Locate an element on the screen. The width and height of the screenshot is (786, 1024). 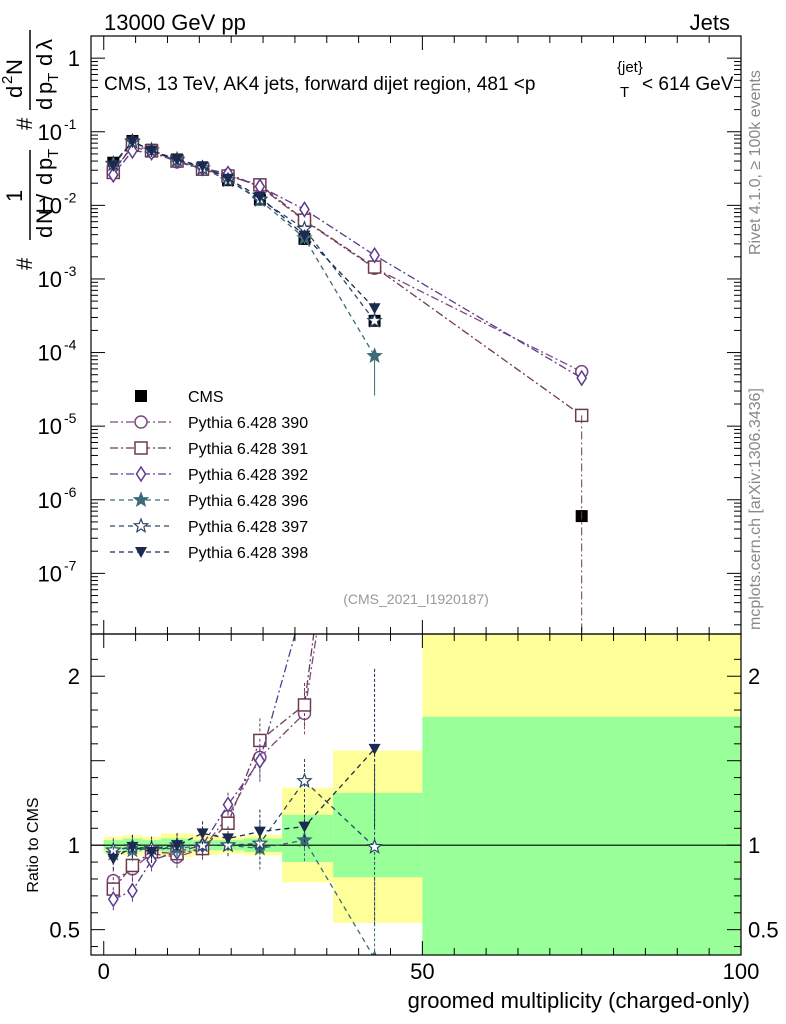
main-ytick-label-0: 1 is located at coordinates (74, 58).